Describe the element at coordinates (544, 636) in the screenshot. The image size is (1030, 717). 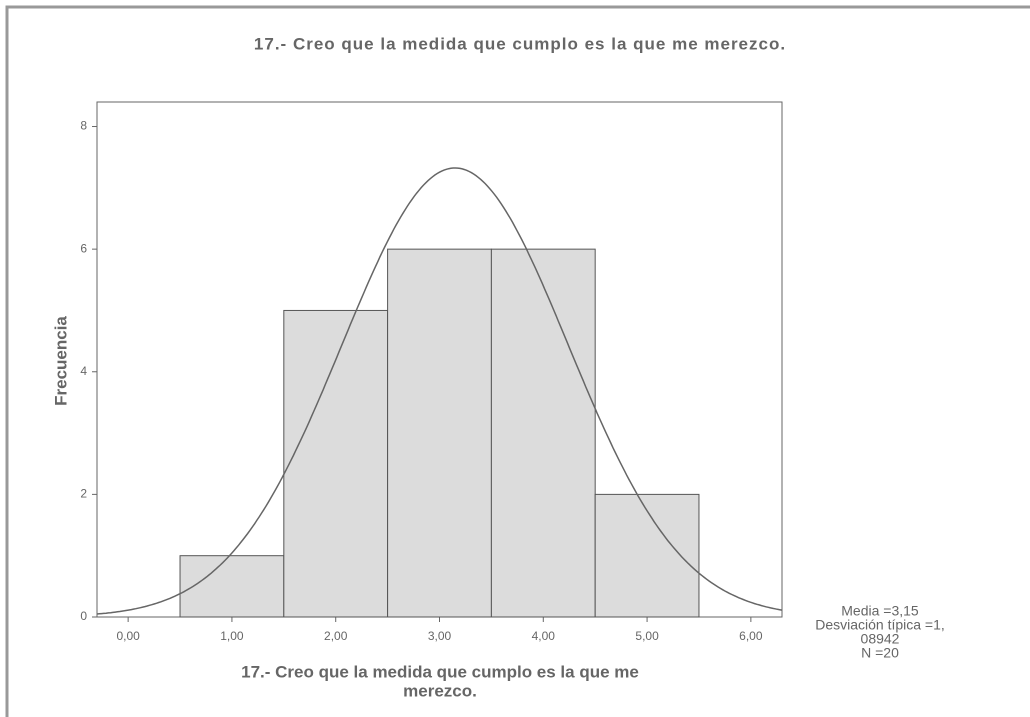
I see `x-tick-label: 4,00` at that location.